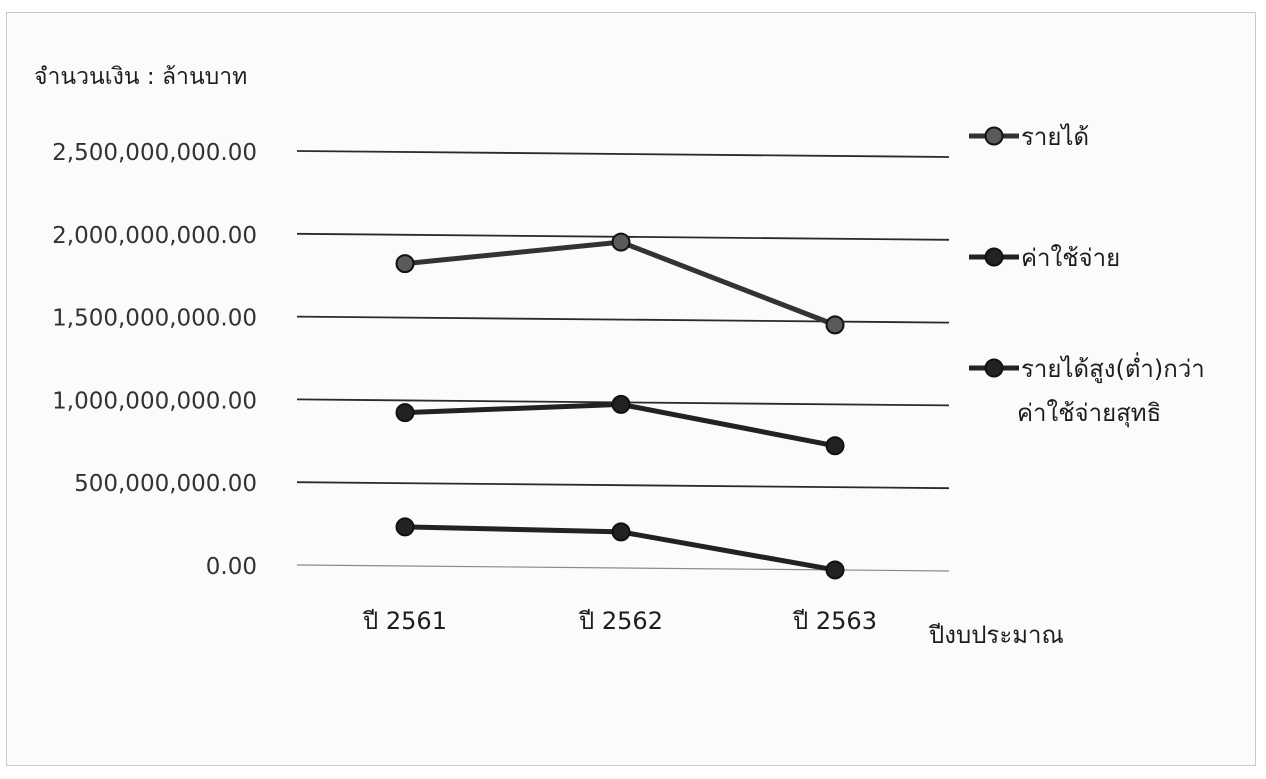  Describe the element at coordinates (154, 319) in the screenshot. I see `y-tick-label: 1,500,000,000.00` at that location.